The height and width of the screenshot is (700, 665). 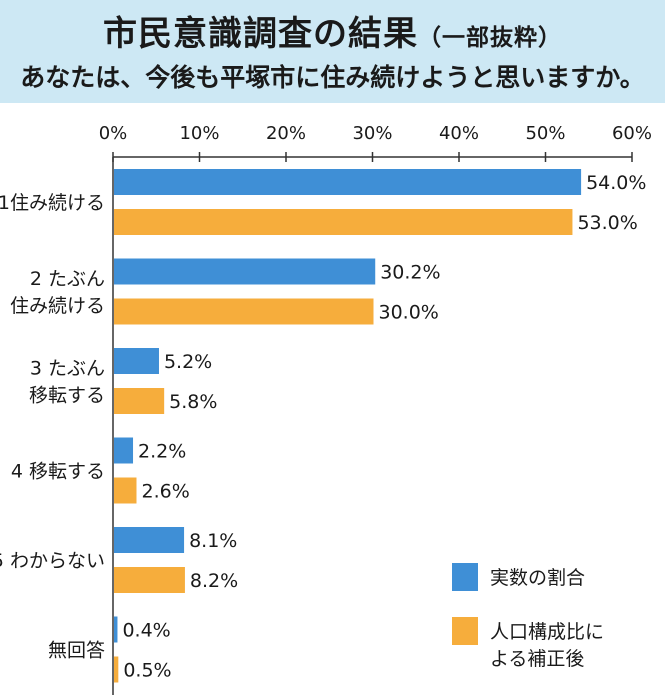 What do you see at coordinates (67, 382) in the screenshot?
I see `category-label: 3 たぶん移転する` at bounding box center [67, 382].